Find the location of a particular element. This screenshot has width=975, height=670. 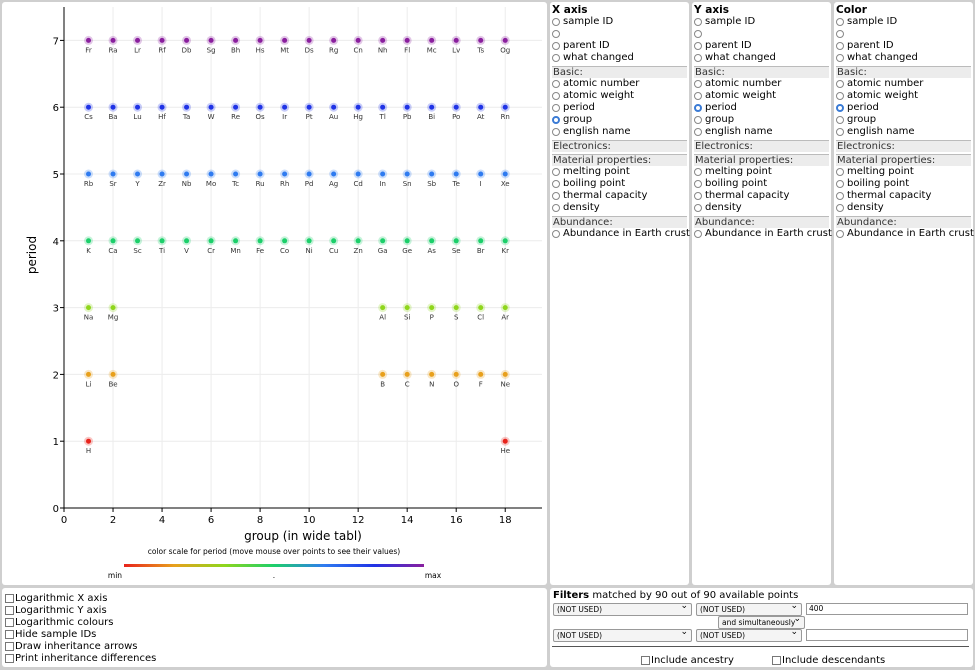

include-ancestry-box is located at coordinates (645, 660).